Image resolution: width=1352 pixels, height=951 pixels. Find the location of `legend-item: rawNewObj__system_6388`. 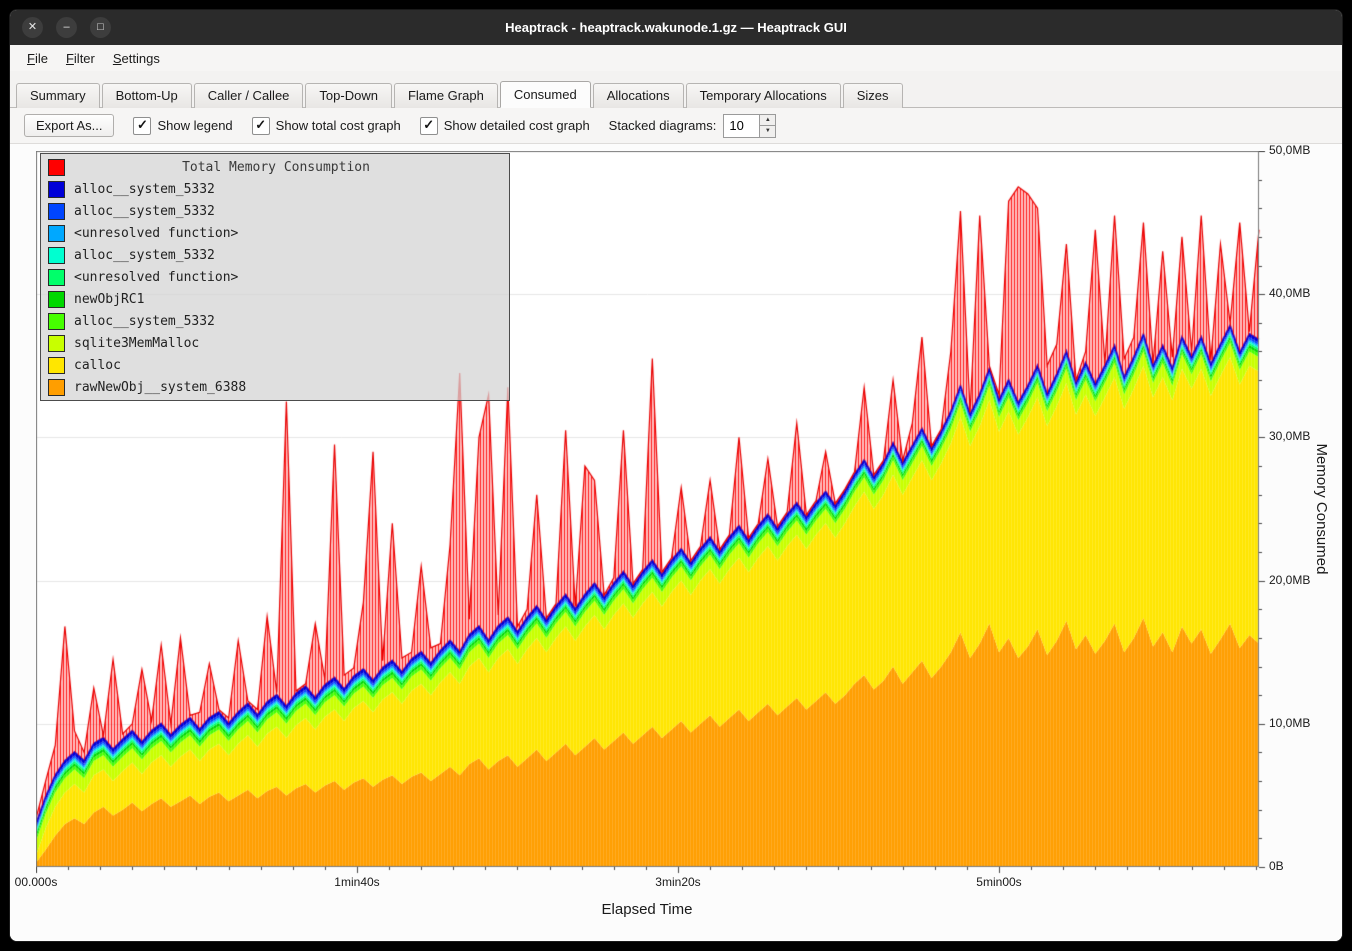

legend-item: rawNewObj__system_6388 is located at coordinates (275, 387).